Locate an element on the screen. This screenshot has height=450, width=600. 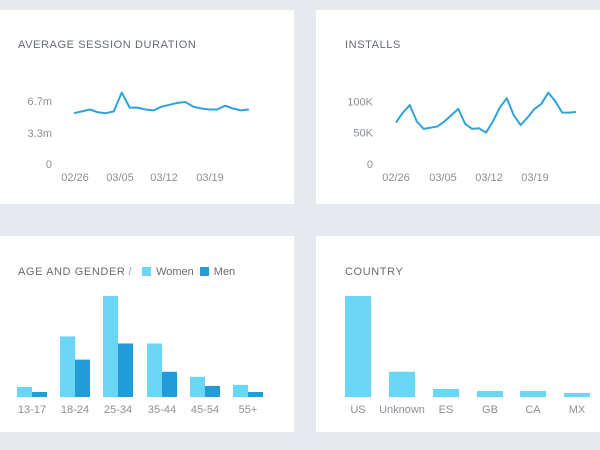
country-category-label: US is located at coordinates (357, 410).